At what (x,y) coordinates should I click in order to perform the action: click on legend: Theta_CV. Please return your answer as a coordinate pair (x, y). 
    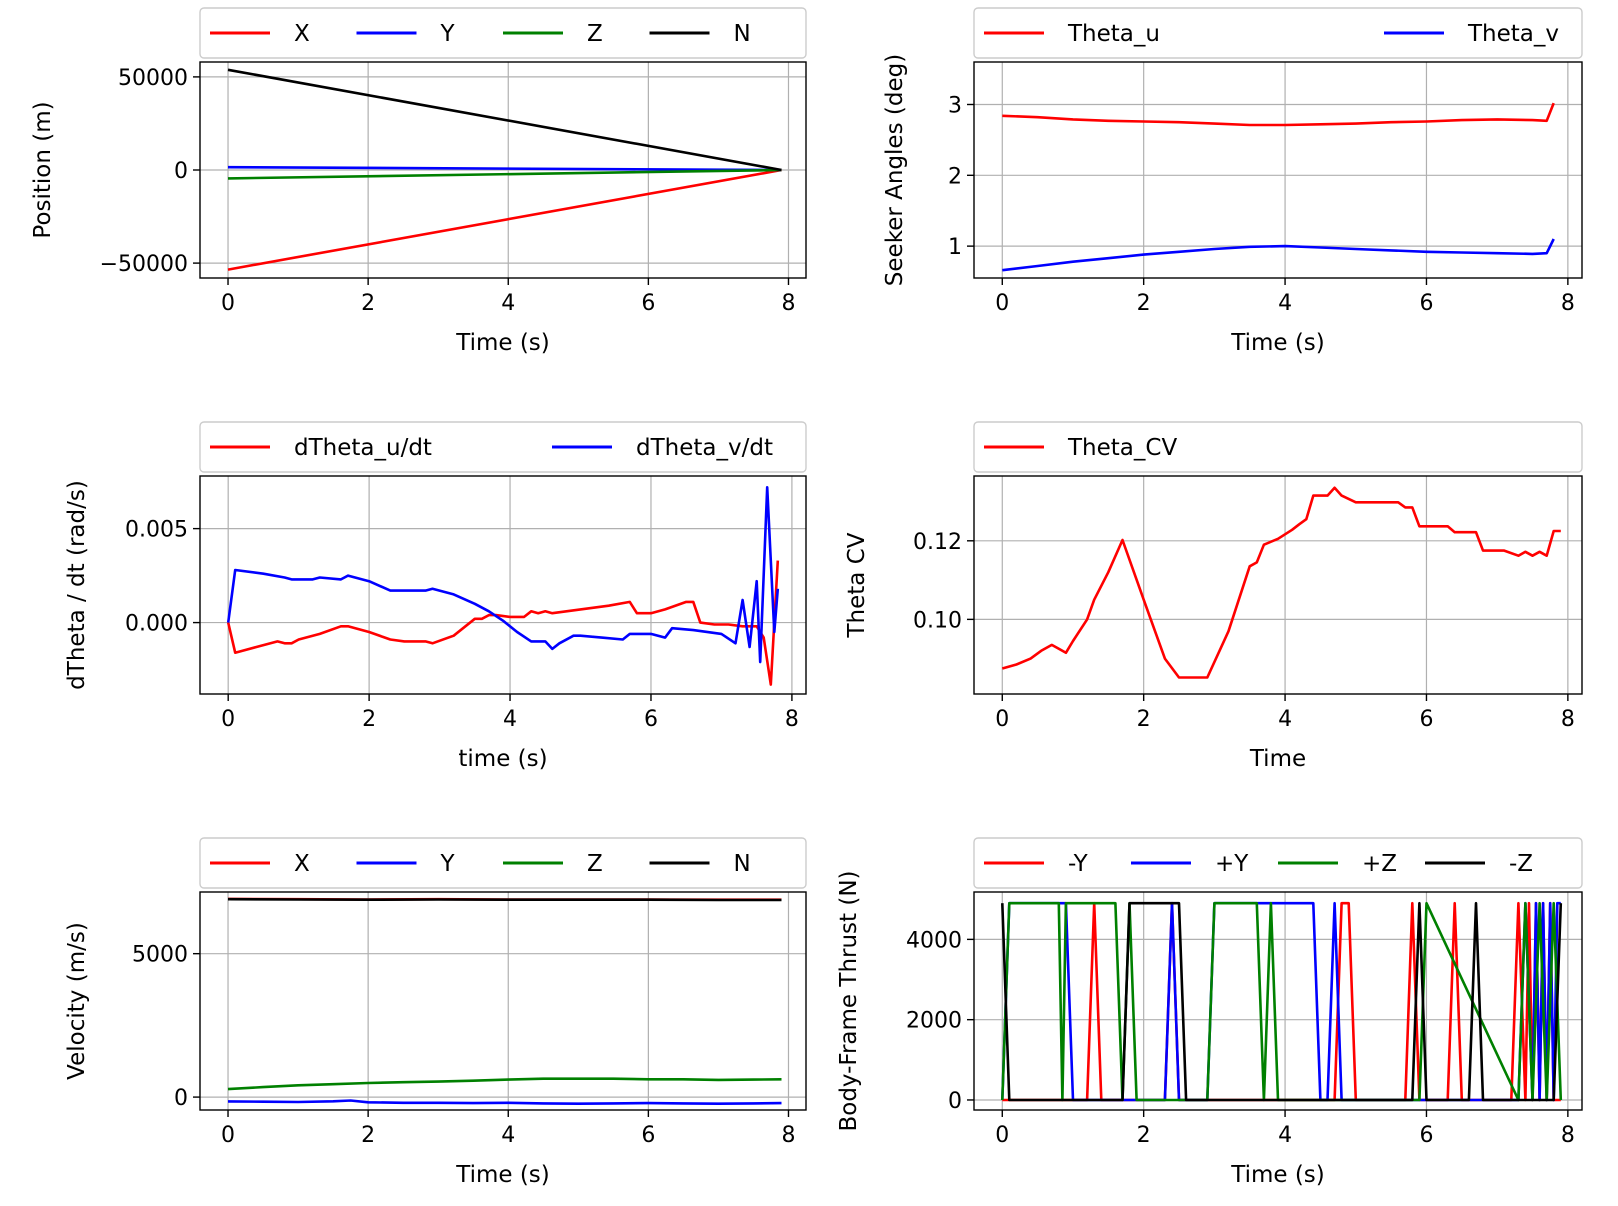
    Looking at the image, I should click on (1278, 447).